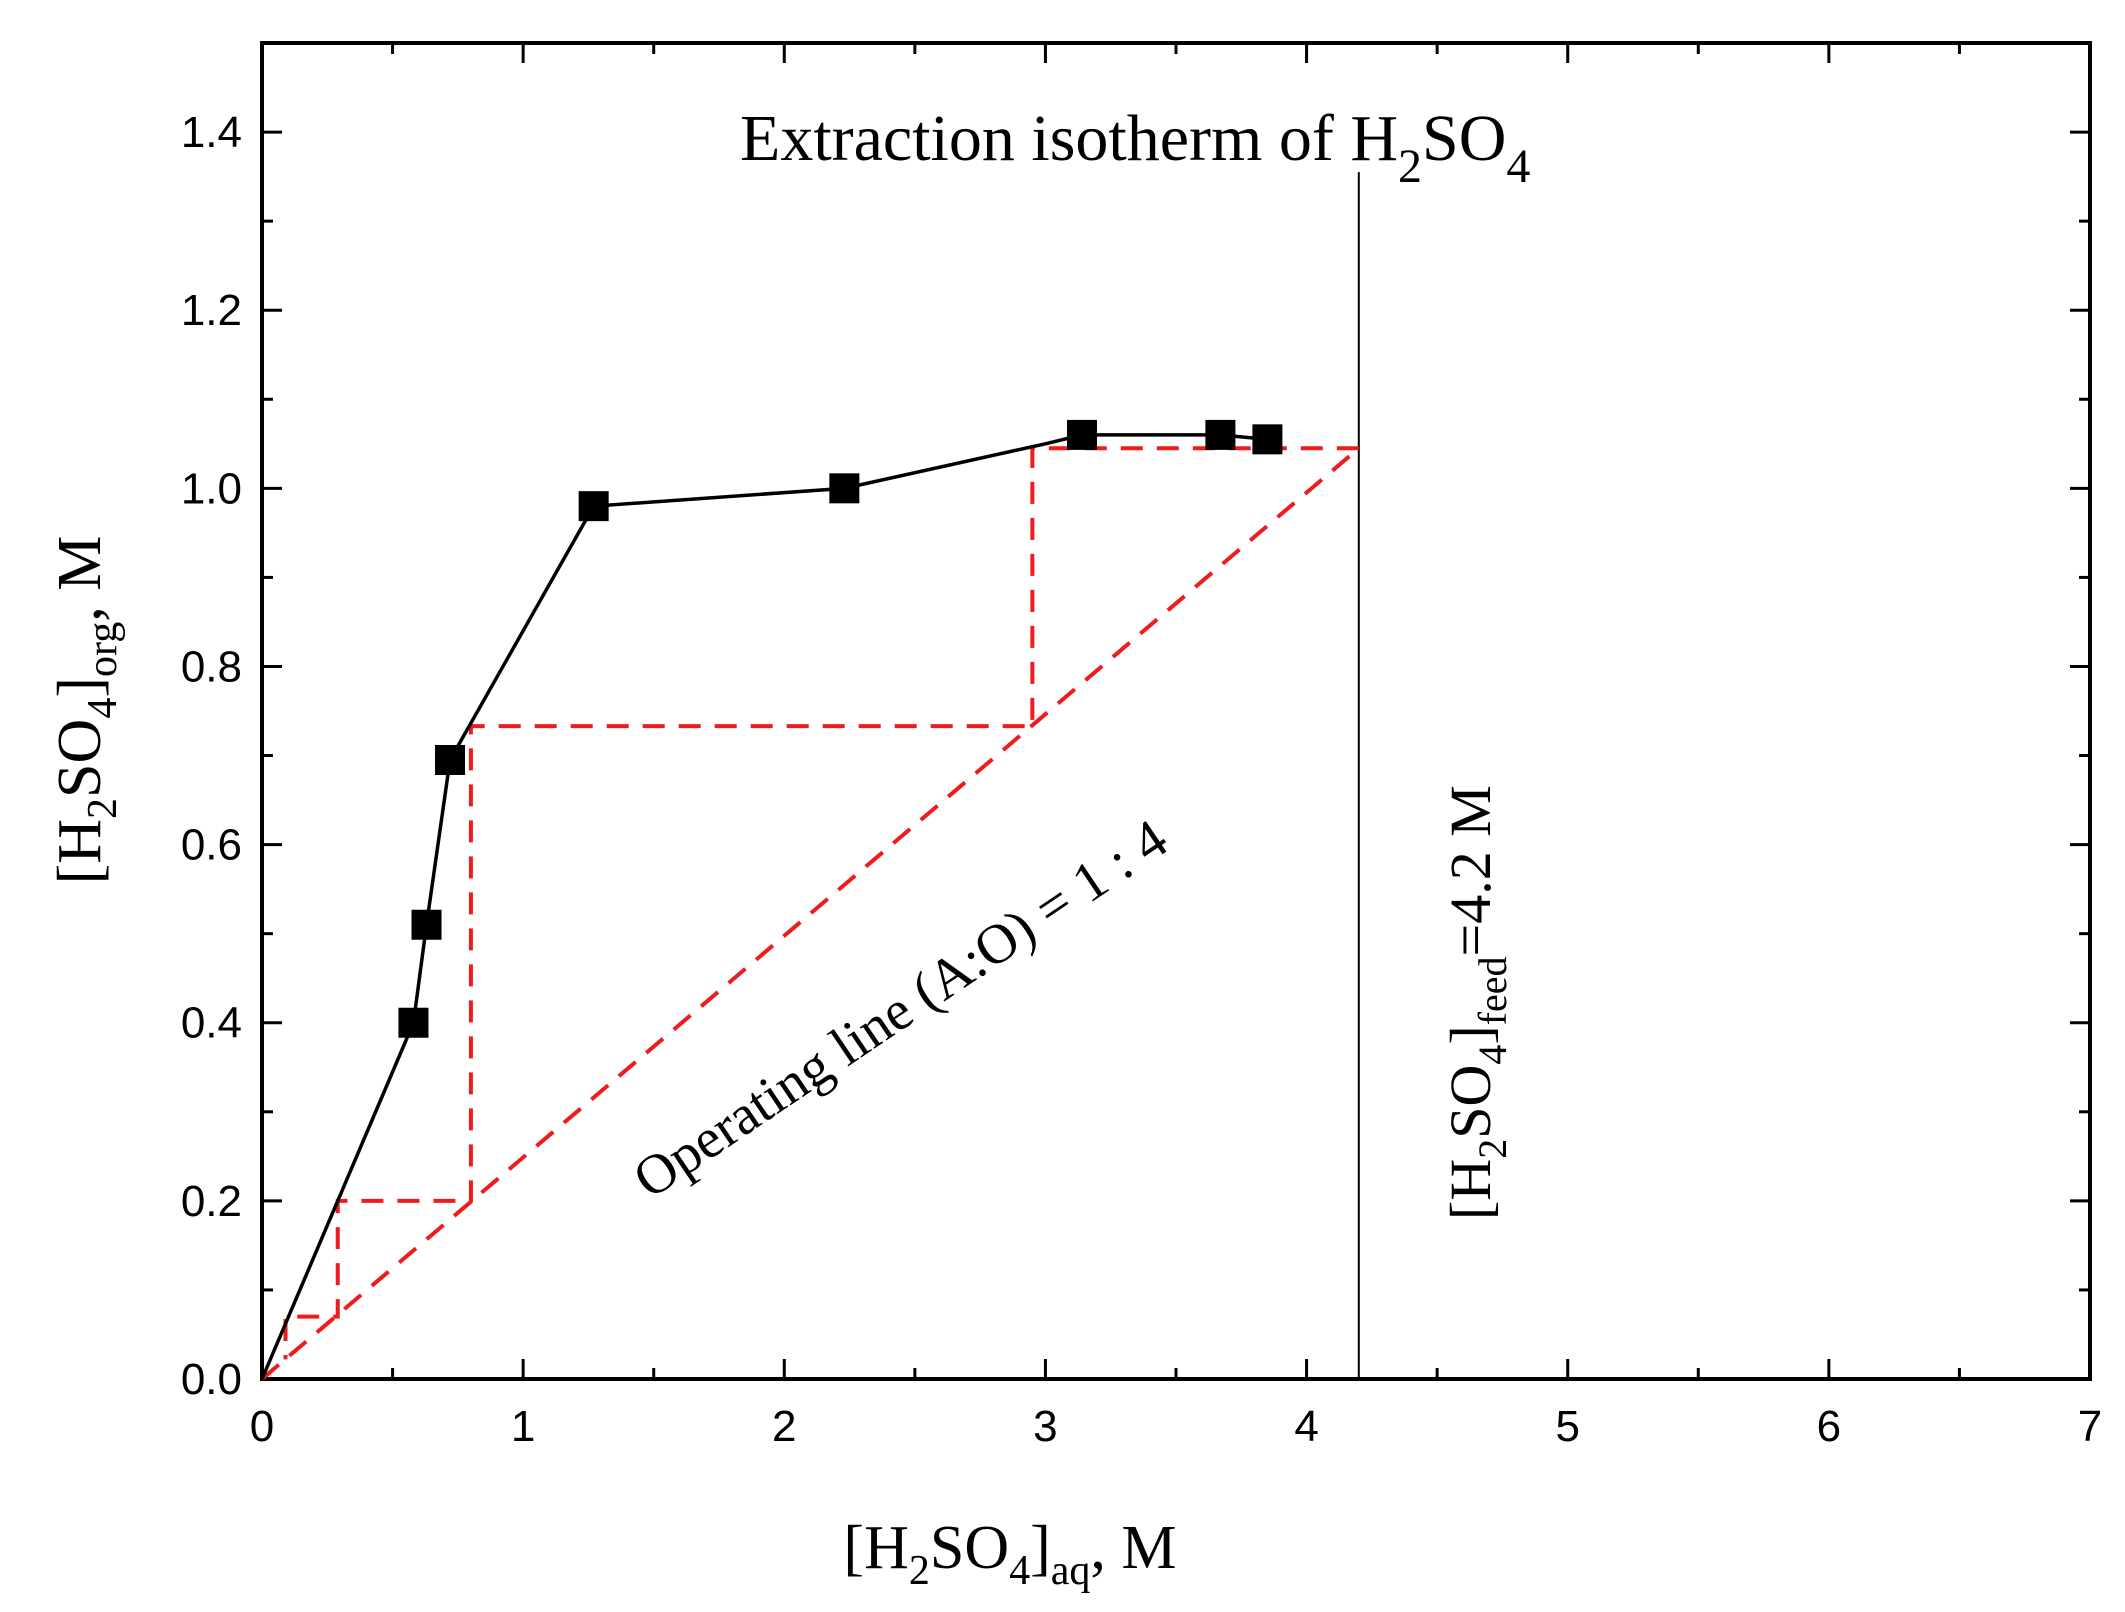 The image size is (2125, 1612). Describe the element at coordinates (523, 1426) in the screenshot. I see `x-tick-label: 1` at that location.